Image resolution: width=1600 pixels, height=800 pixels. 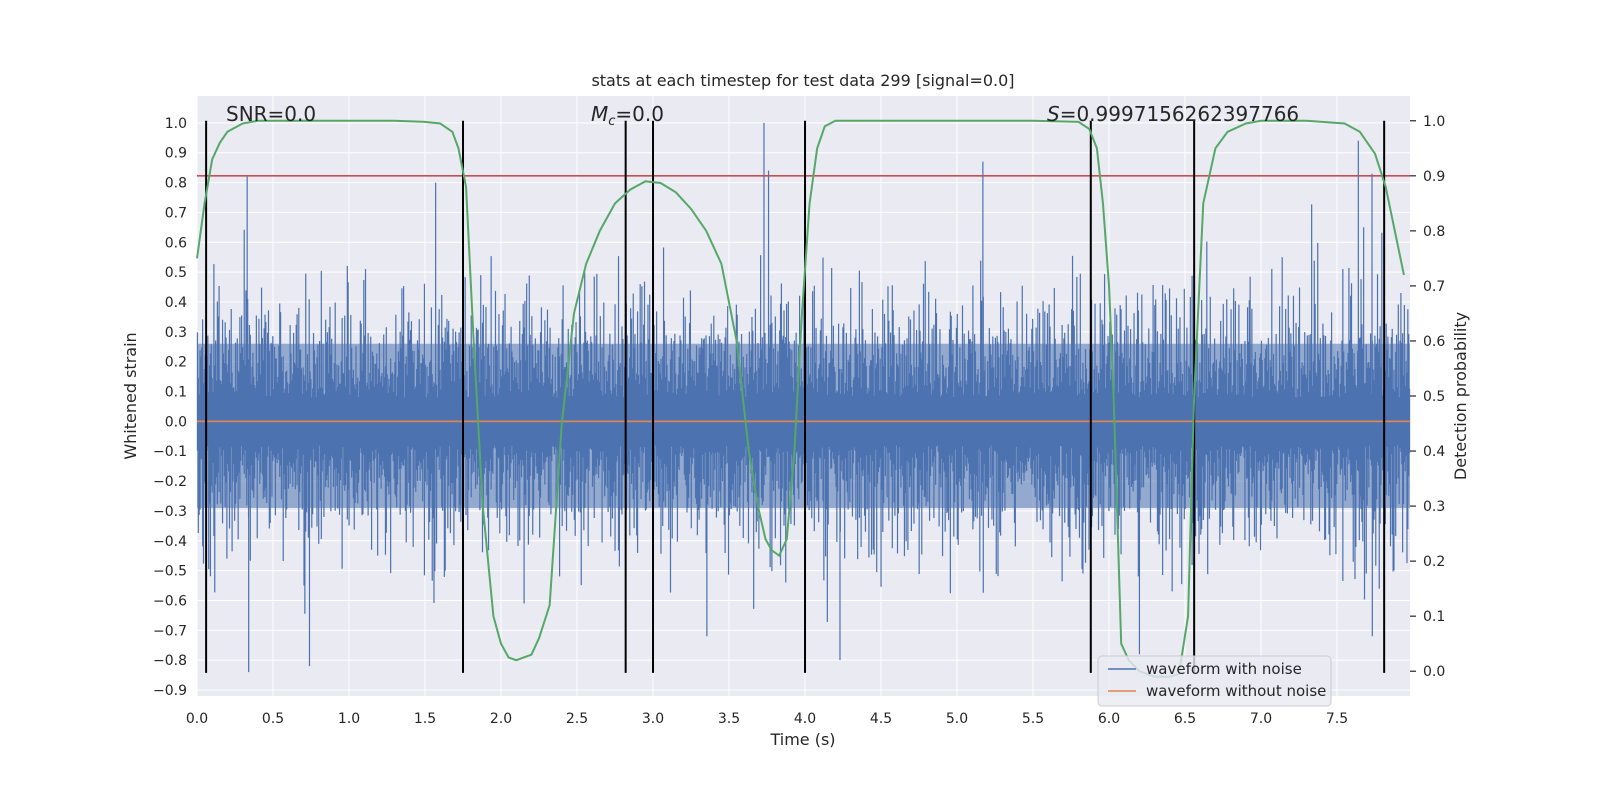 I want to click on x-tick-label-0: 0.0, so click(x=197, y=719).